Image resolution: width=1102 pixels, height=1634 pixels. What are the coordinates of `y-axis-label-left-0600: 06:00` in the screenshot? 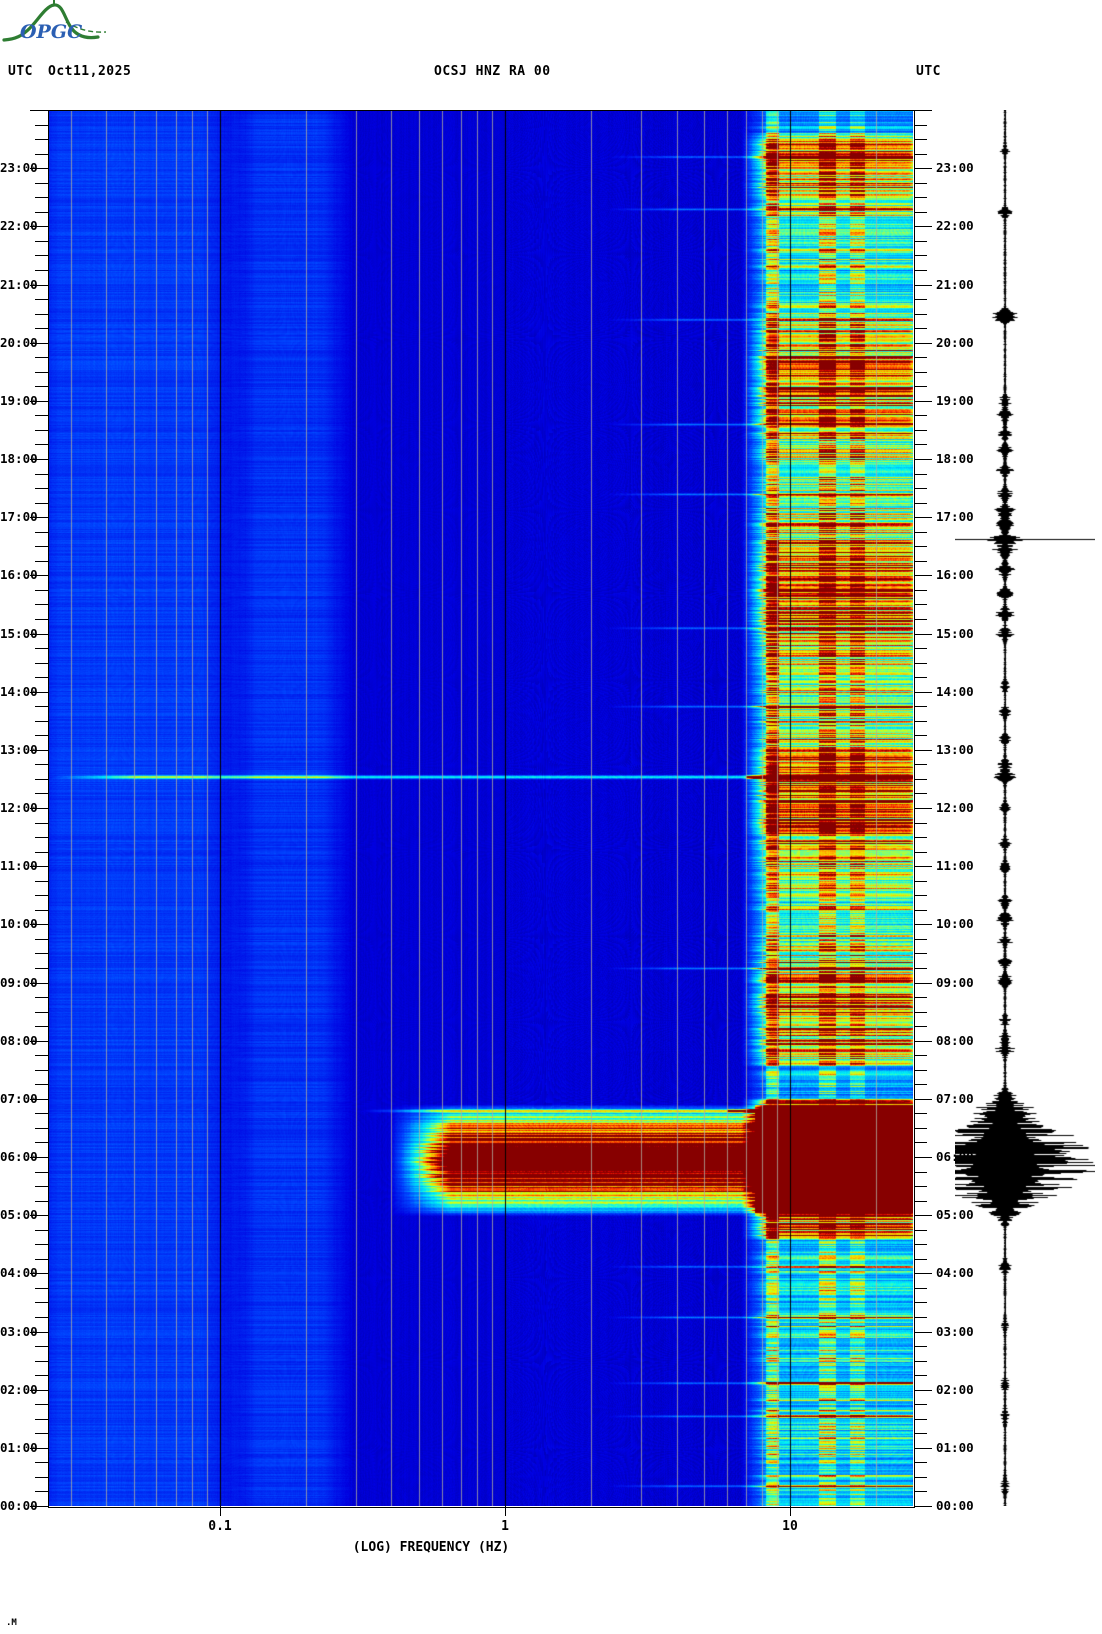 It's located at (19, 1156).